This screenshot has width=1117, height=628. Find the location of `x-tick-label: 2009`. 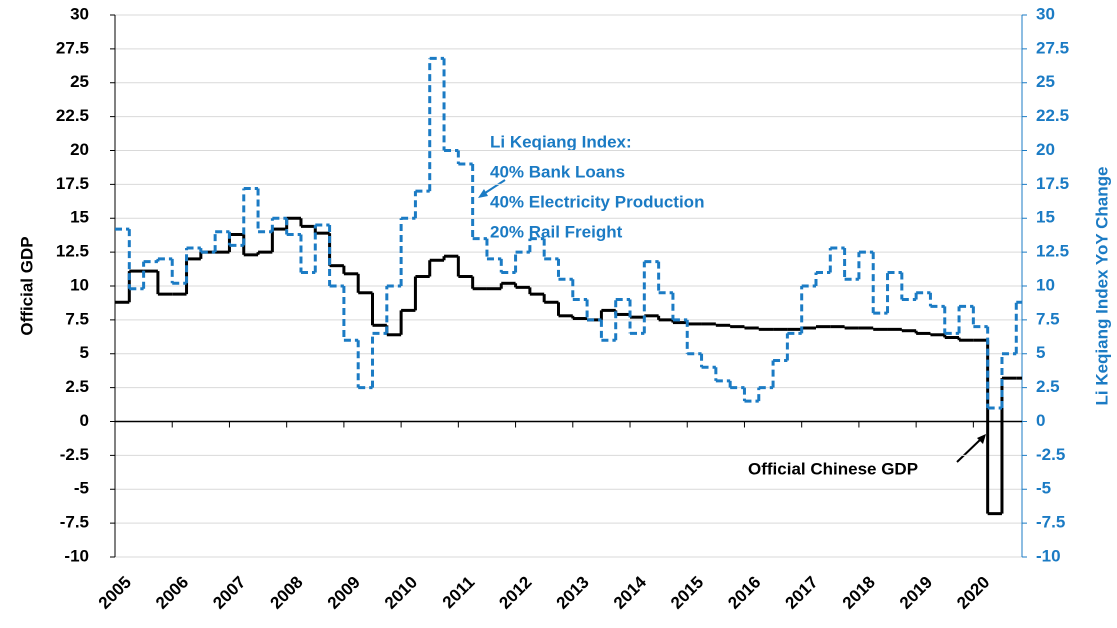

x-tick-label: 2009 is located at coordinates (344, 593).